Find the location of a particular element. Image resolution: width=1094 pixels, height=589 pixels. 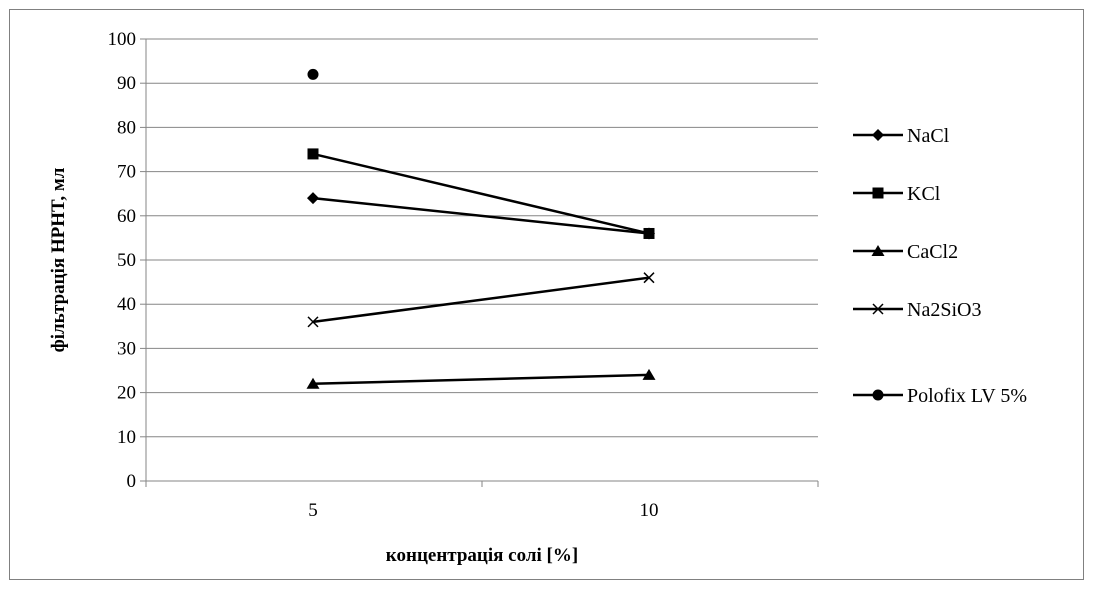

legend-marker-triangle is located at coordinates (878, 250).